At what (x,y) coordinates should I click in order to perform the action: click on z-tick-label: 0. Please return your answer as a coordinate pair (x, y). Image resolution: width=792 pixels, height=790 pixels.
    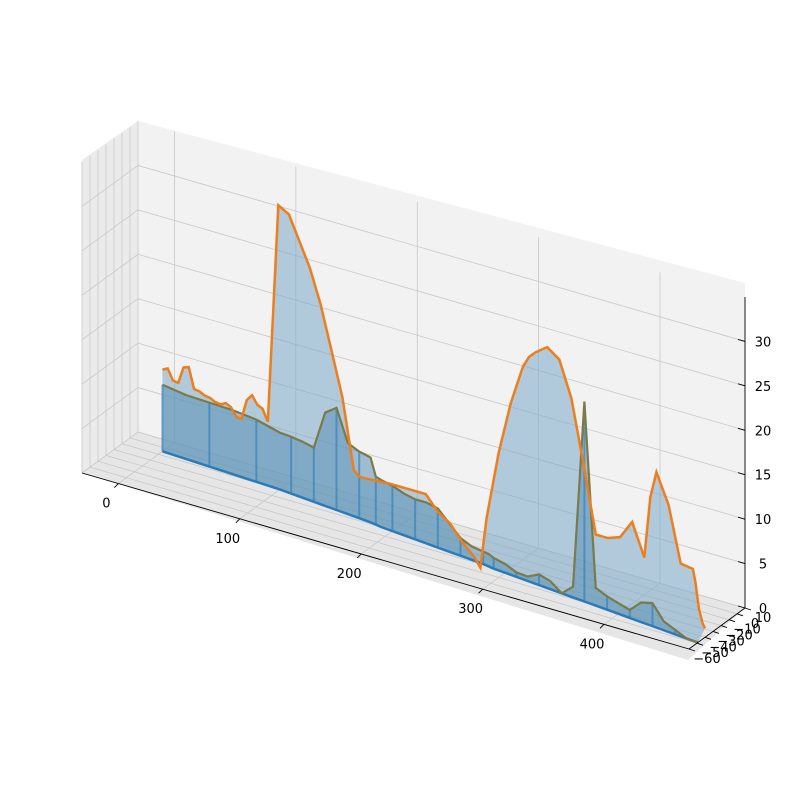
    Looking at the image, I should click on (763, 609).